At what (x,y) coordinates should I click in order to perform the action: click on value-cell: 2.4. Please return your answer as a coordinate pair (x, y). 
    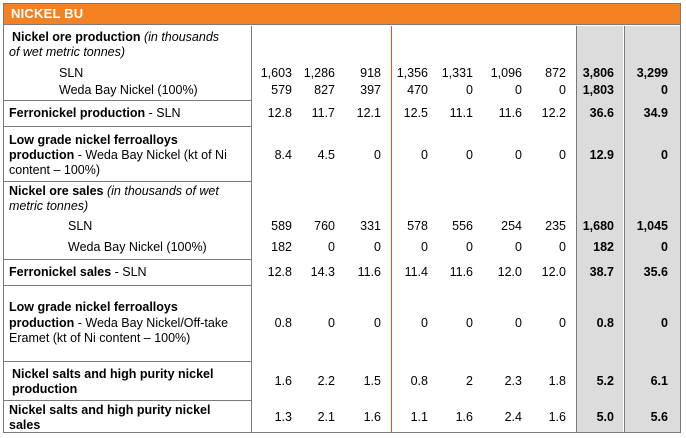
    Looking at the image, I should click on (513, 417).